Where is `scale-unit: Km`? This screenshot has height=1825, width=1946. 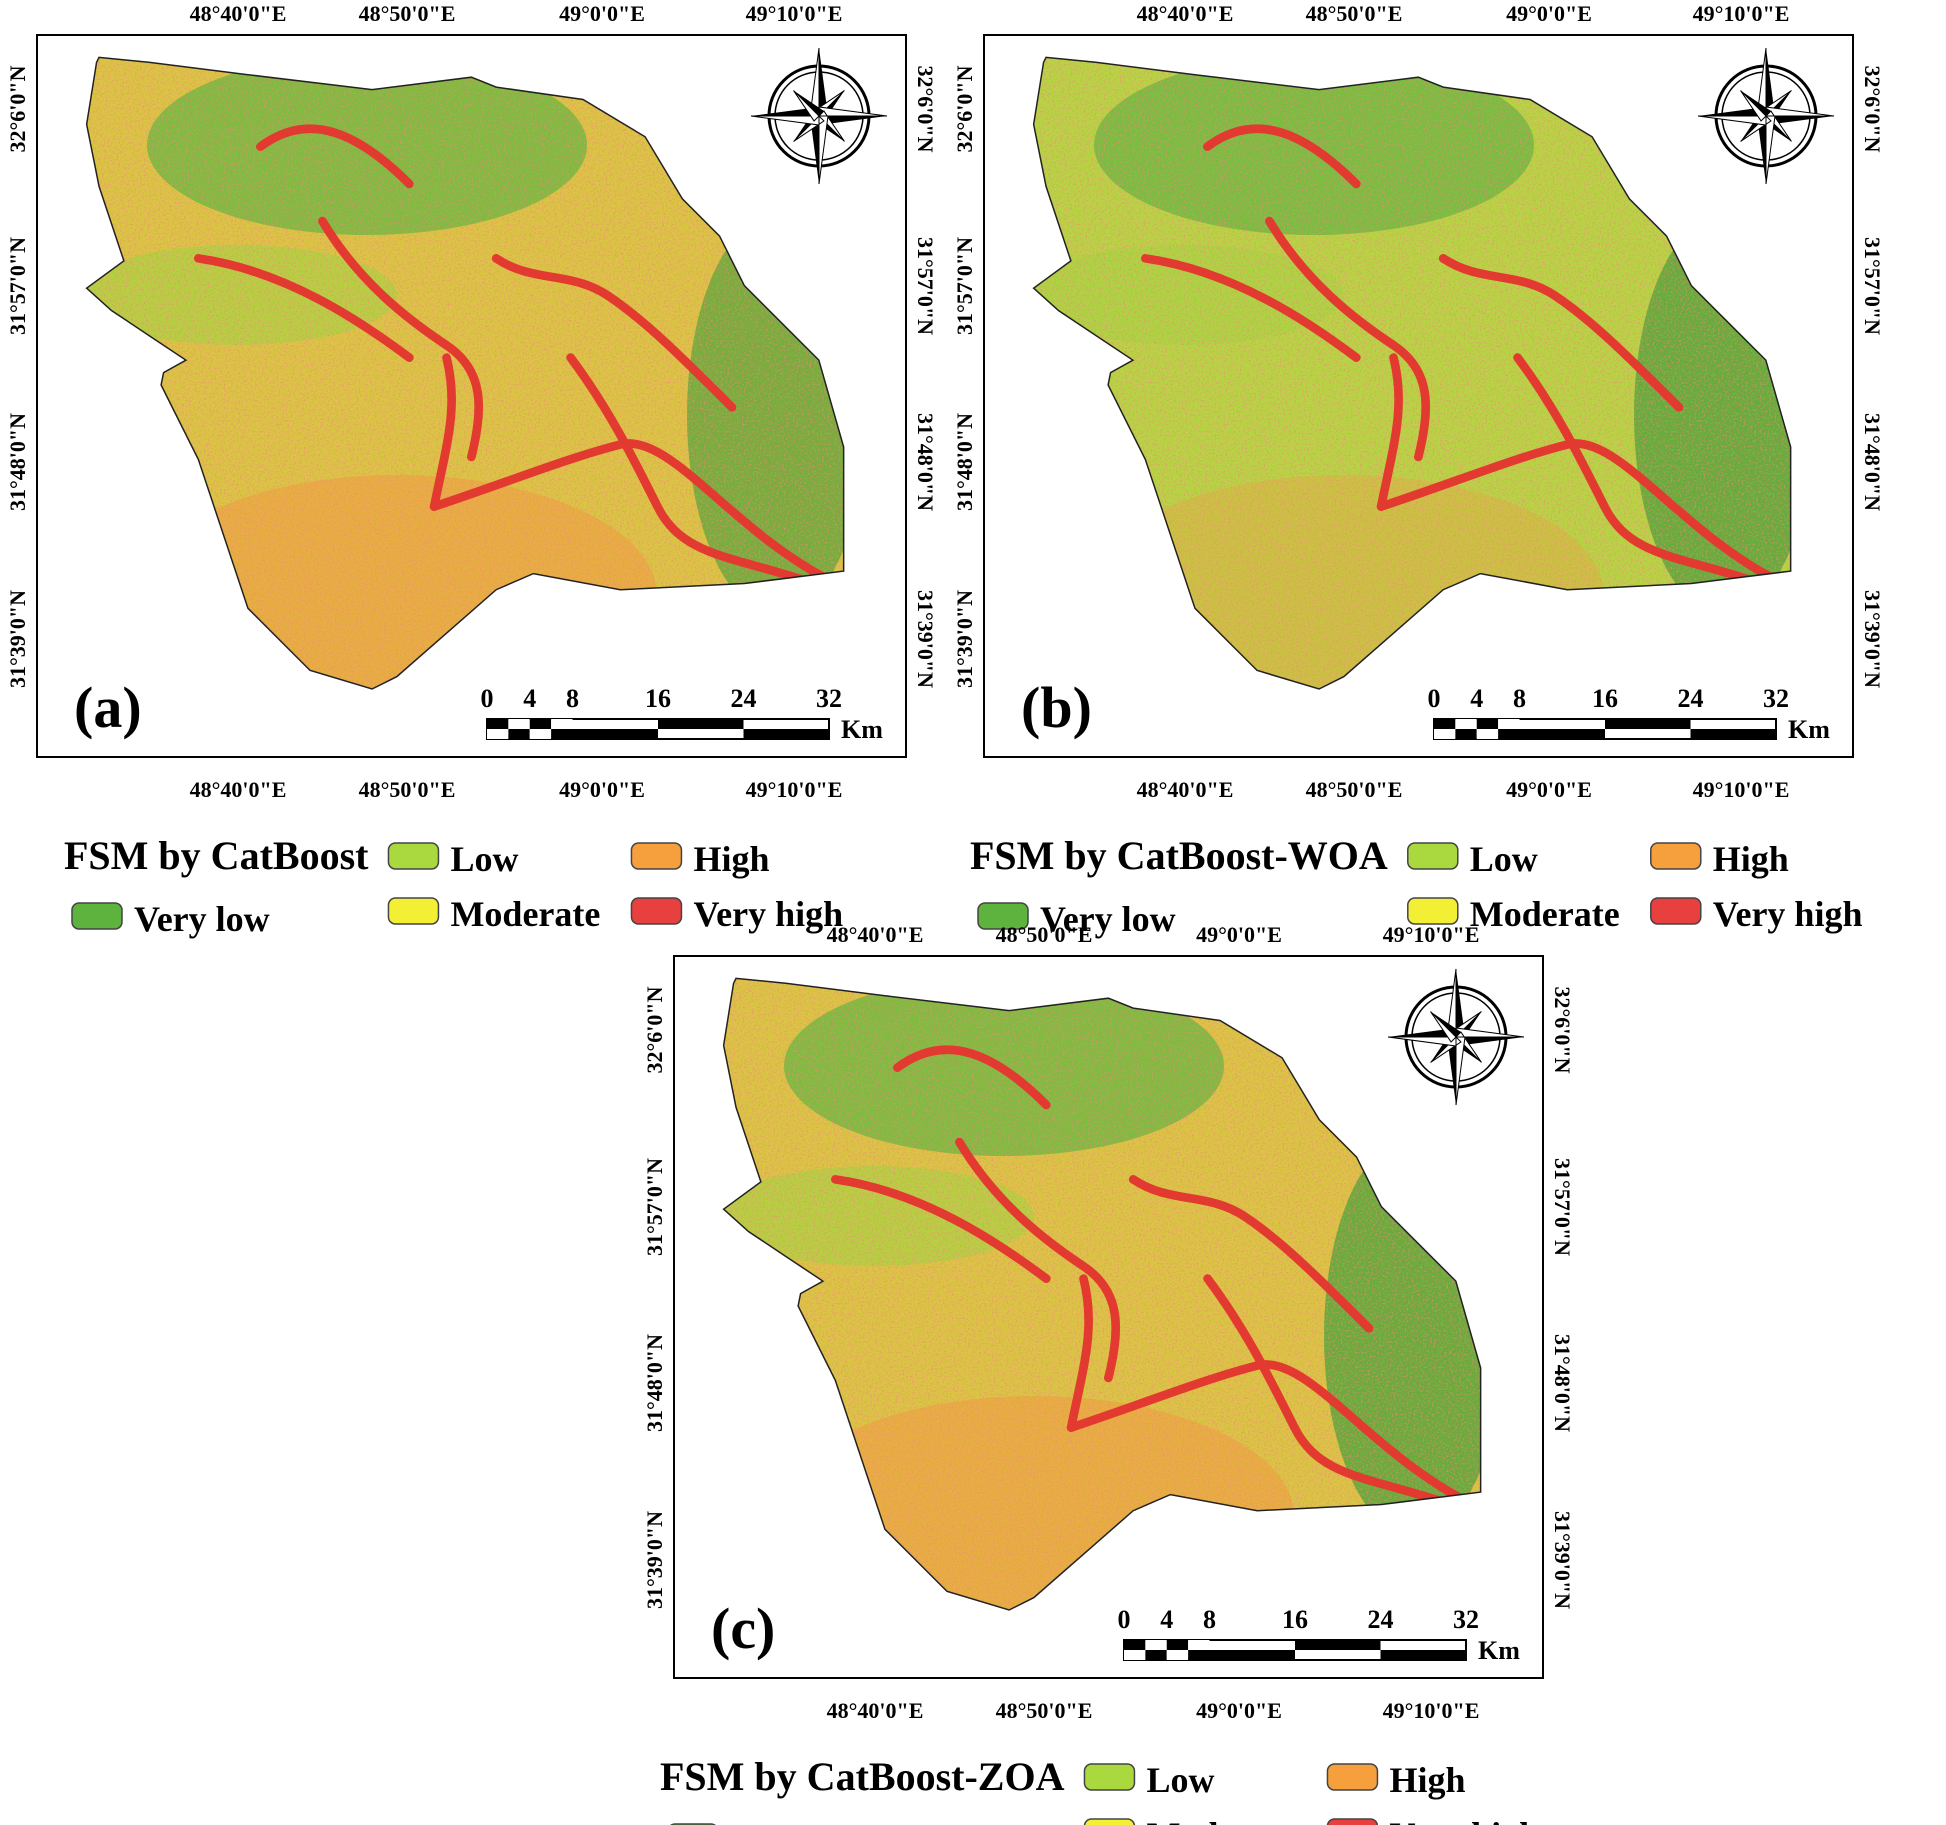
scale-unit: Km is located at coordinates (1809, 729).